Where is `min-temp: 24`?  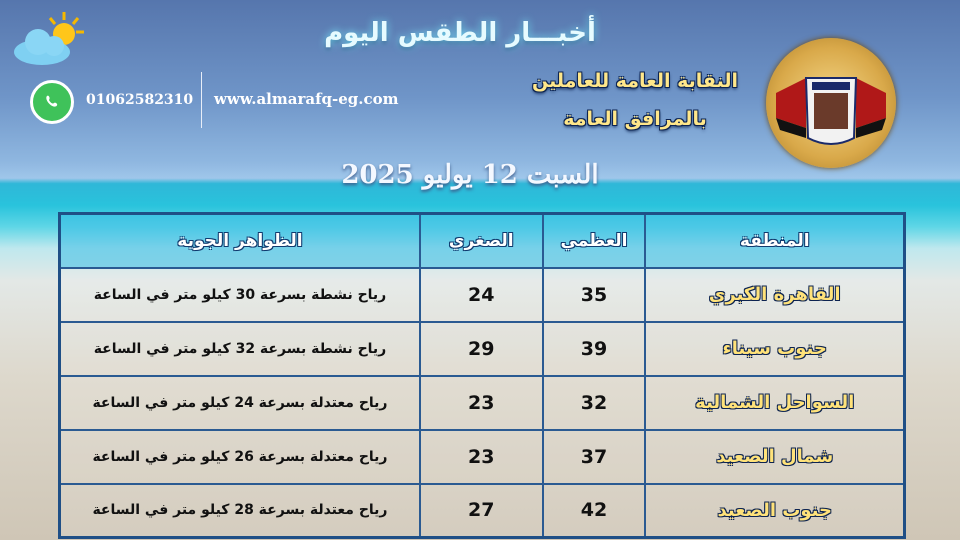
min-temp: 24 is located at coordinates (481, 294).